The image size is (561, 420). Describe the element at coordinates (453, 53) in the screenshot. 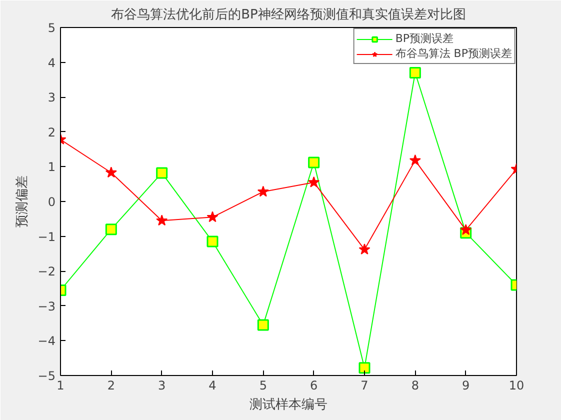

I see `legend-label: 布谷鸟算法 BP预测误差` at that location.